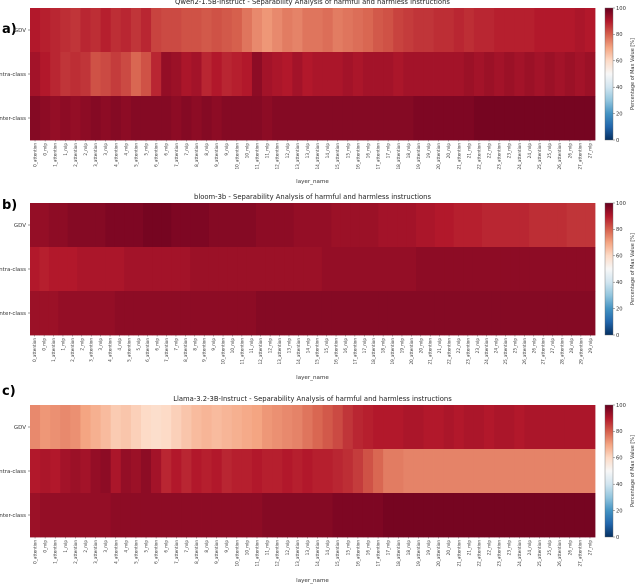  I want to click on x-tick-label: 4_attention, so click(115, 552).